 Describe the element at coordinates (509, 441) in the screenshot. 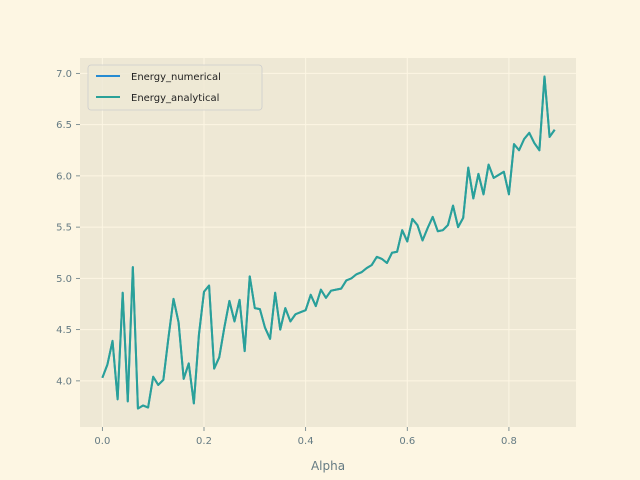

I see `x-tick-label: 0.8` at that location.